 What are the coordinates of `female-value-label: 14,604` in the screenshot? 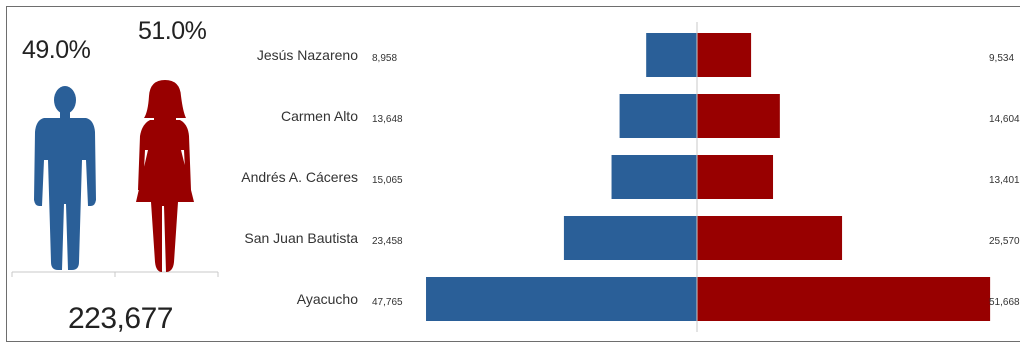 It's located at (1004, 119).